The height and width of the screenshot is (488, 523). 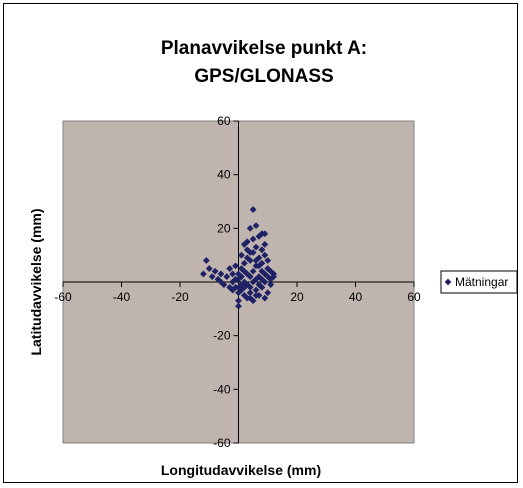 I want to click on x-axis-title: Longitudavvikelse (mm), so click(x=241, y=470).